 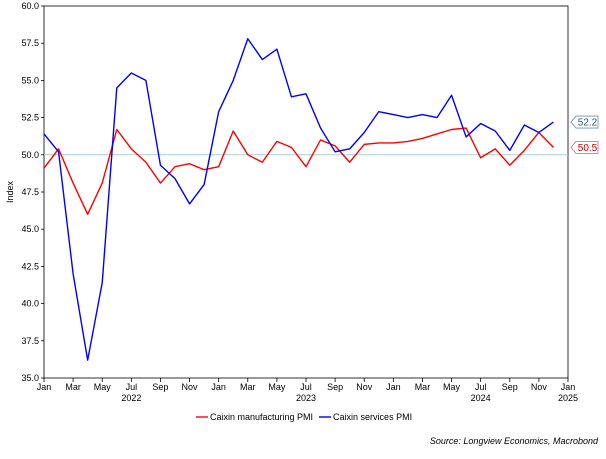 I want to click on y-tick-label: 47.5, so click(x=30, y=192).